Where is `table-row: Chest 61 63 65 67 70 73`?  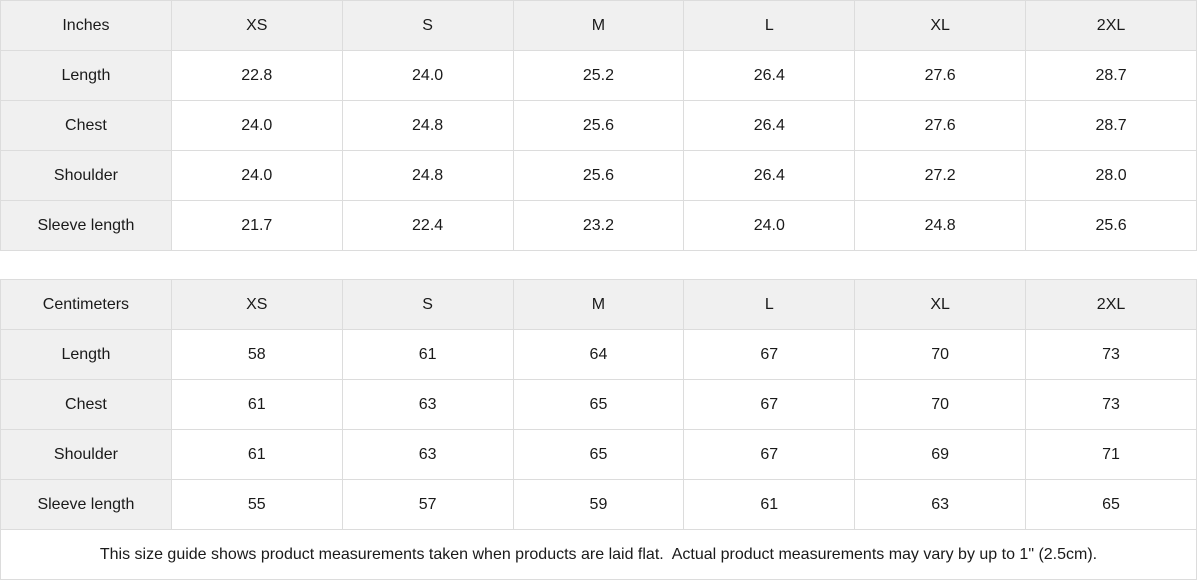
table-row: Chest 61 63 65 67 70 73 is located at coordinates (598, 404).